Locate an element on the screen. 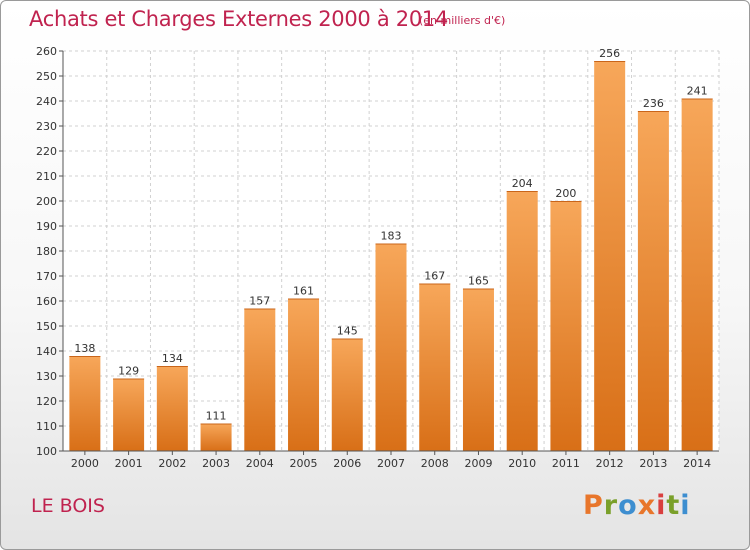 The image size is (750, 550). proxiti-logo: Proxiti is located at coordinates (637, 505).